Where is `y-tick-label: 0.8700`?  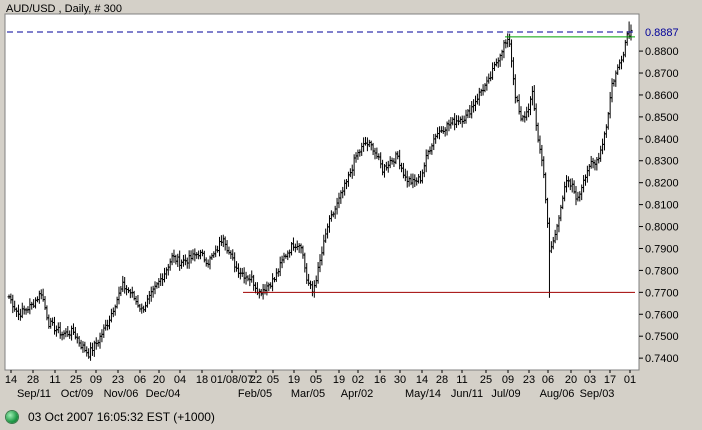
y-tick-label: 0.8700 is located at coordinates (662, 74).